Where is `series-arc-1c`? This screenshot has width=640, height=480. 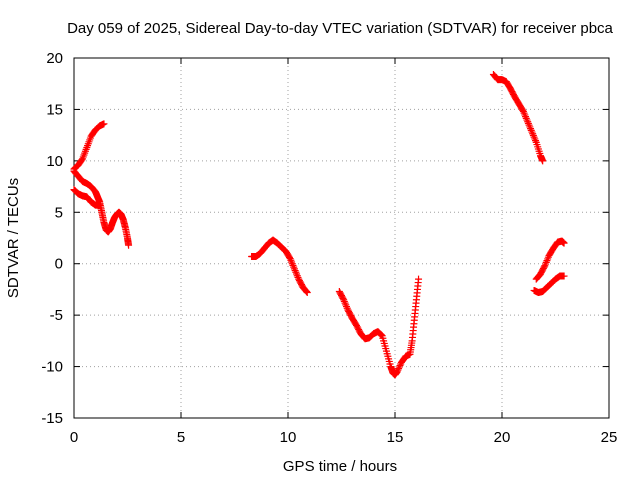 series-arc-1c is located at coordinates (87, 197).